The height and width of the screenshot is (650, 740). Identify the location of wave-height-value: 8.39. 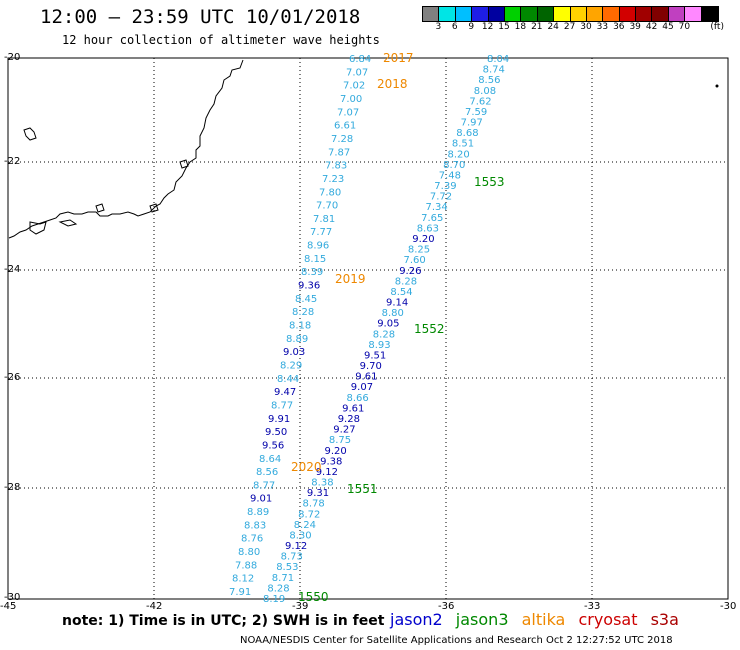
(312, 272).